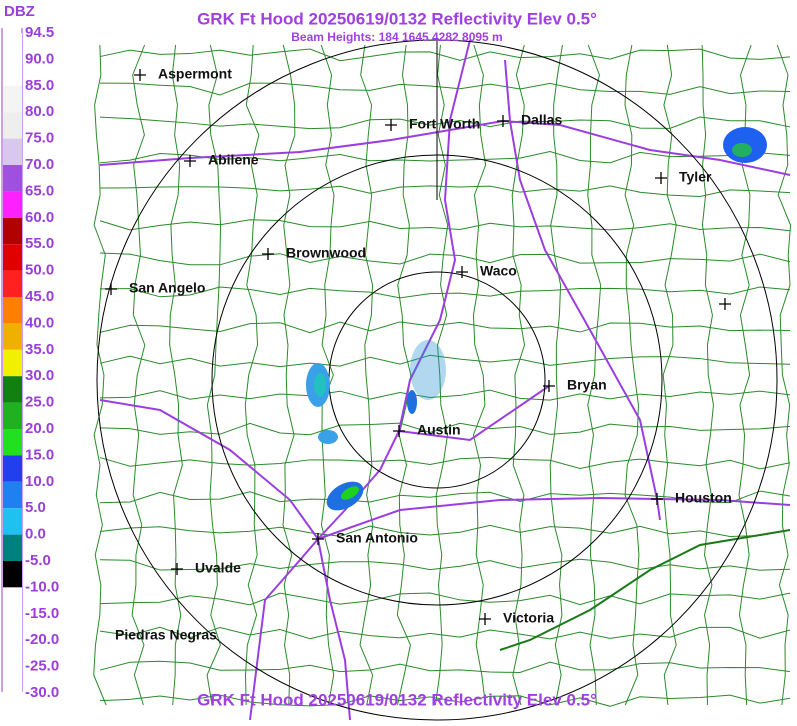 Image resolution: width=797 pixels, height=726 pixels. Describe the element at coordinates (39, 190) in the screenshot. I see `legend-label: 65.0` at that location.